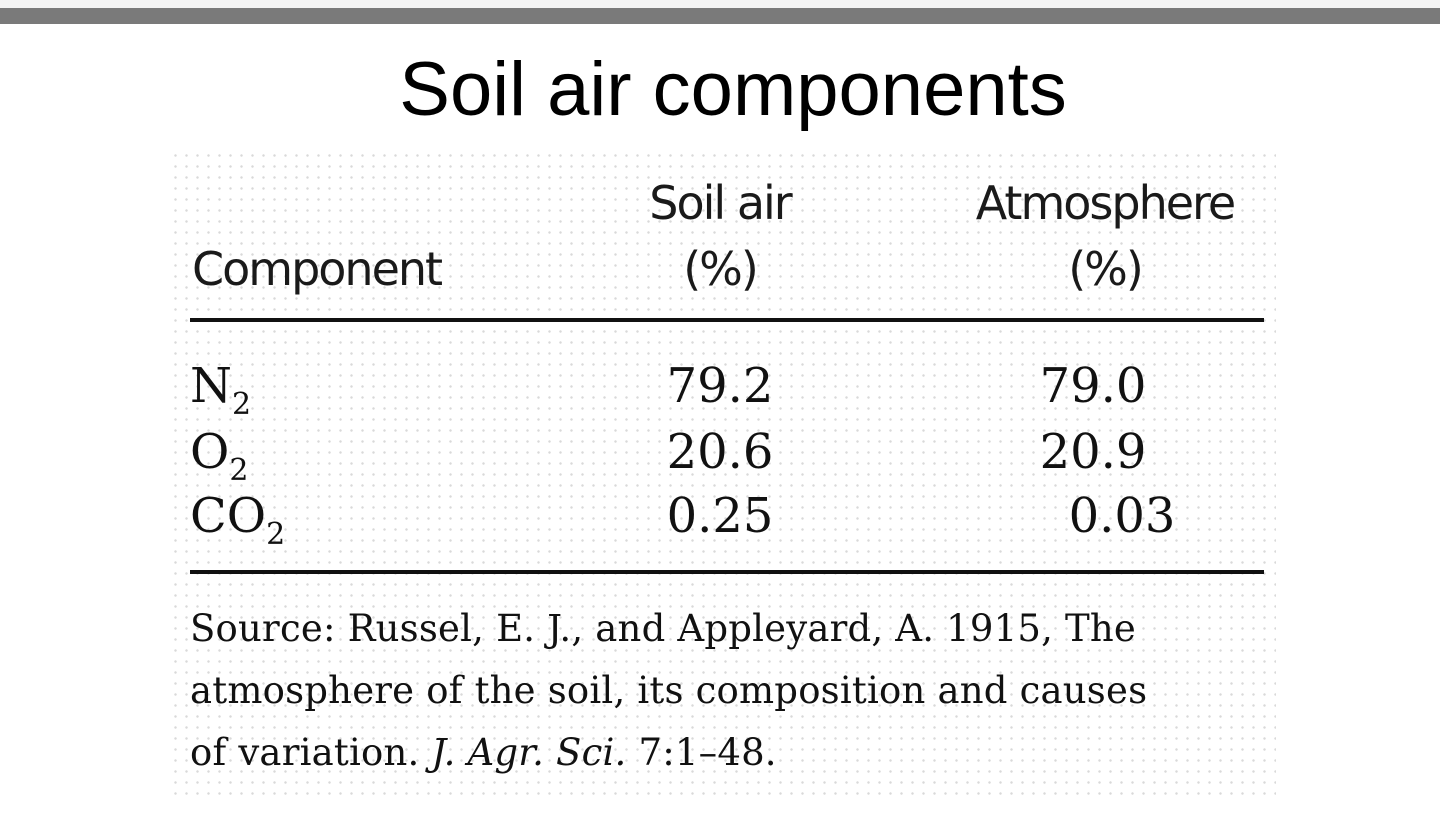 This screenshot has height=840, width=1440. What do you see at coordinates (1106, 269) in the screenshot?
I see `header-atmosphere-line2: (%)` at bounding box center [1106, 269].